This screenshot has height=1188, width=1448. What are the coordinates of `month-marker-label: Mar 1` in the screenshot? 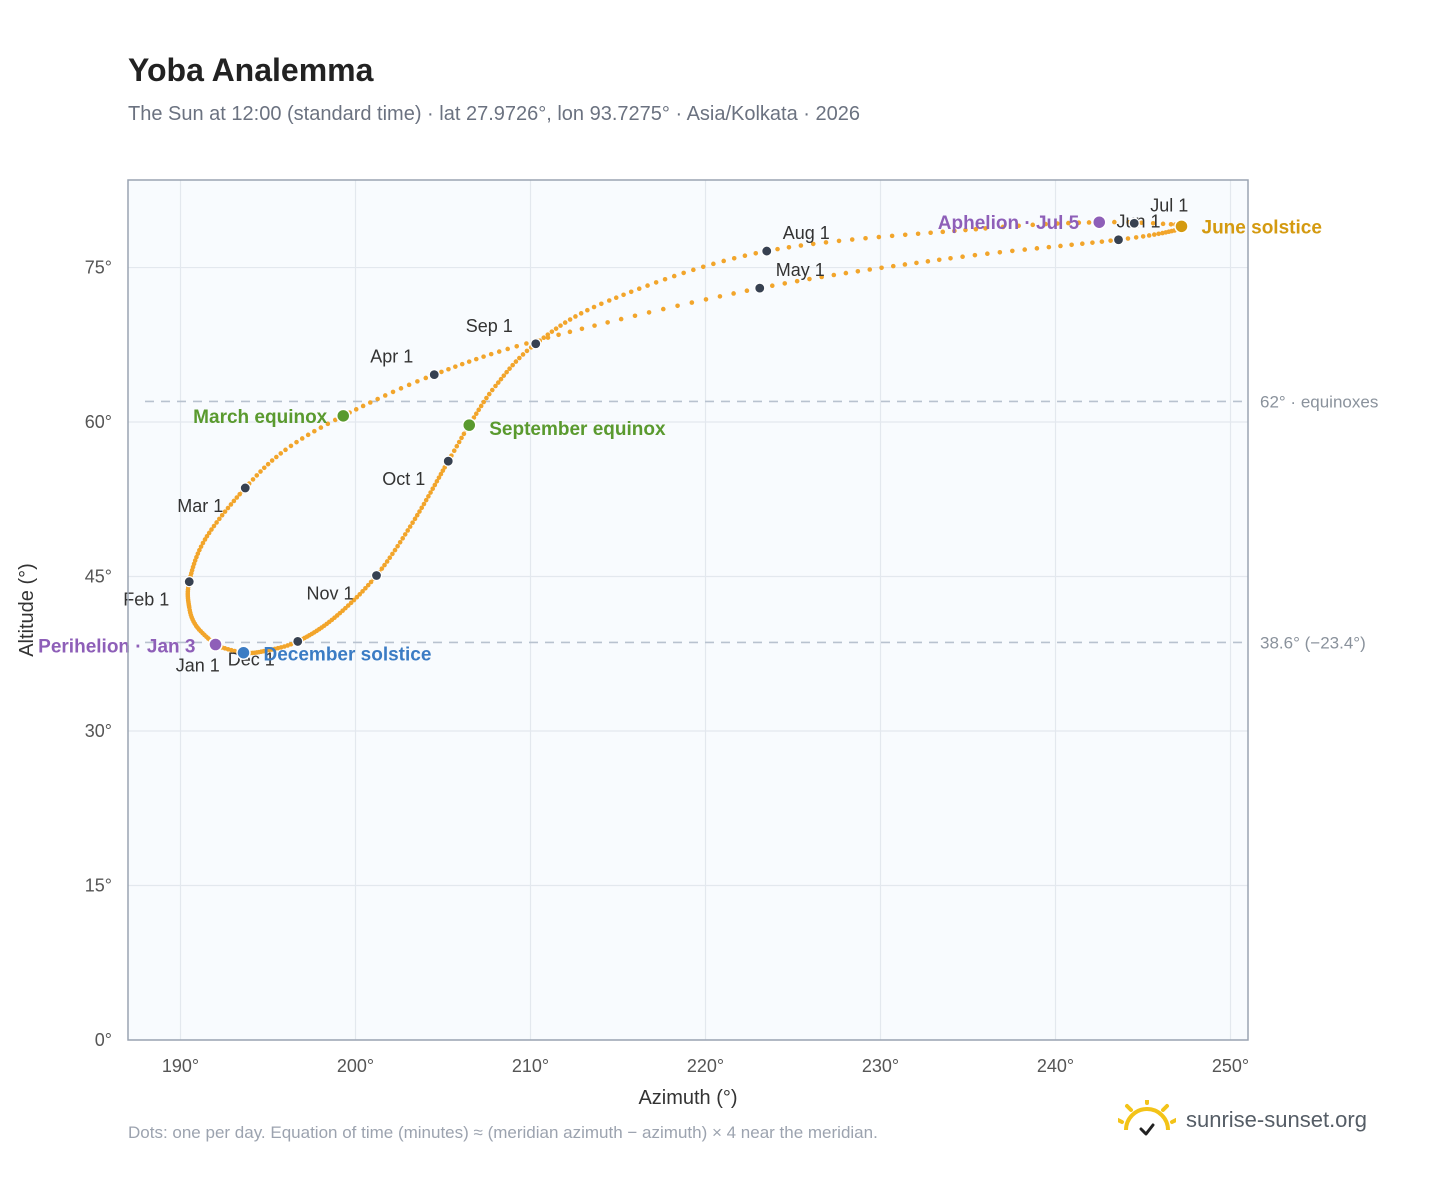 It's located at (200, 506).